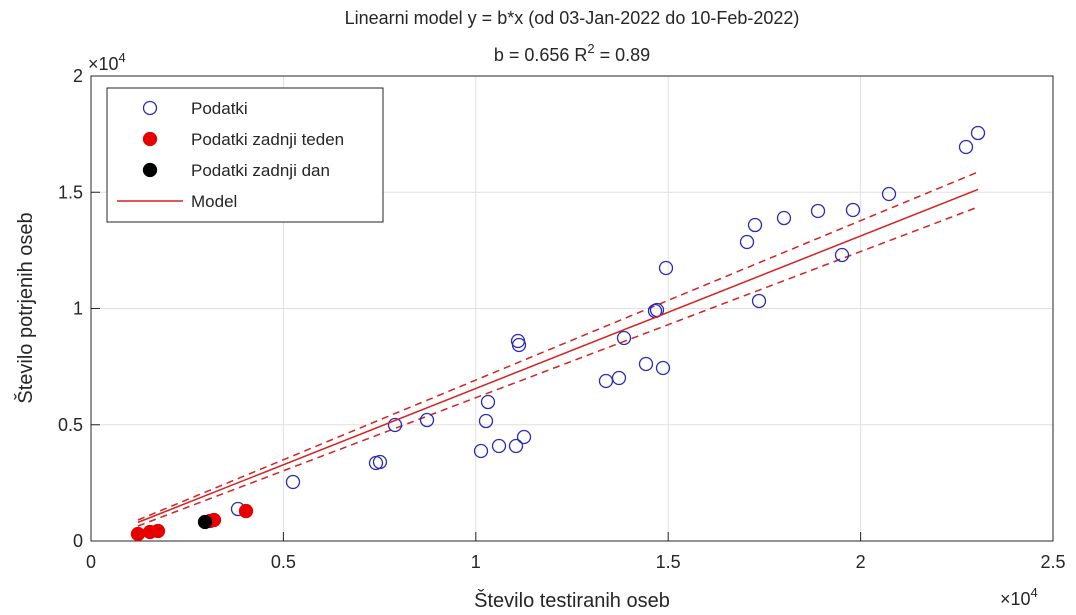  I want to click on legend-label: Podatki, so click(219, 108).